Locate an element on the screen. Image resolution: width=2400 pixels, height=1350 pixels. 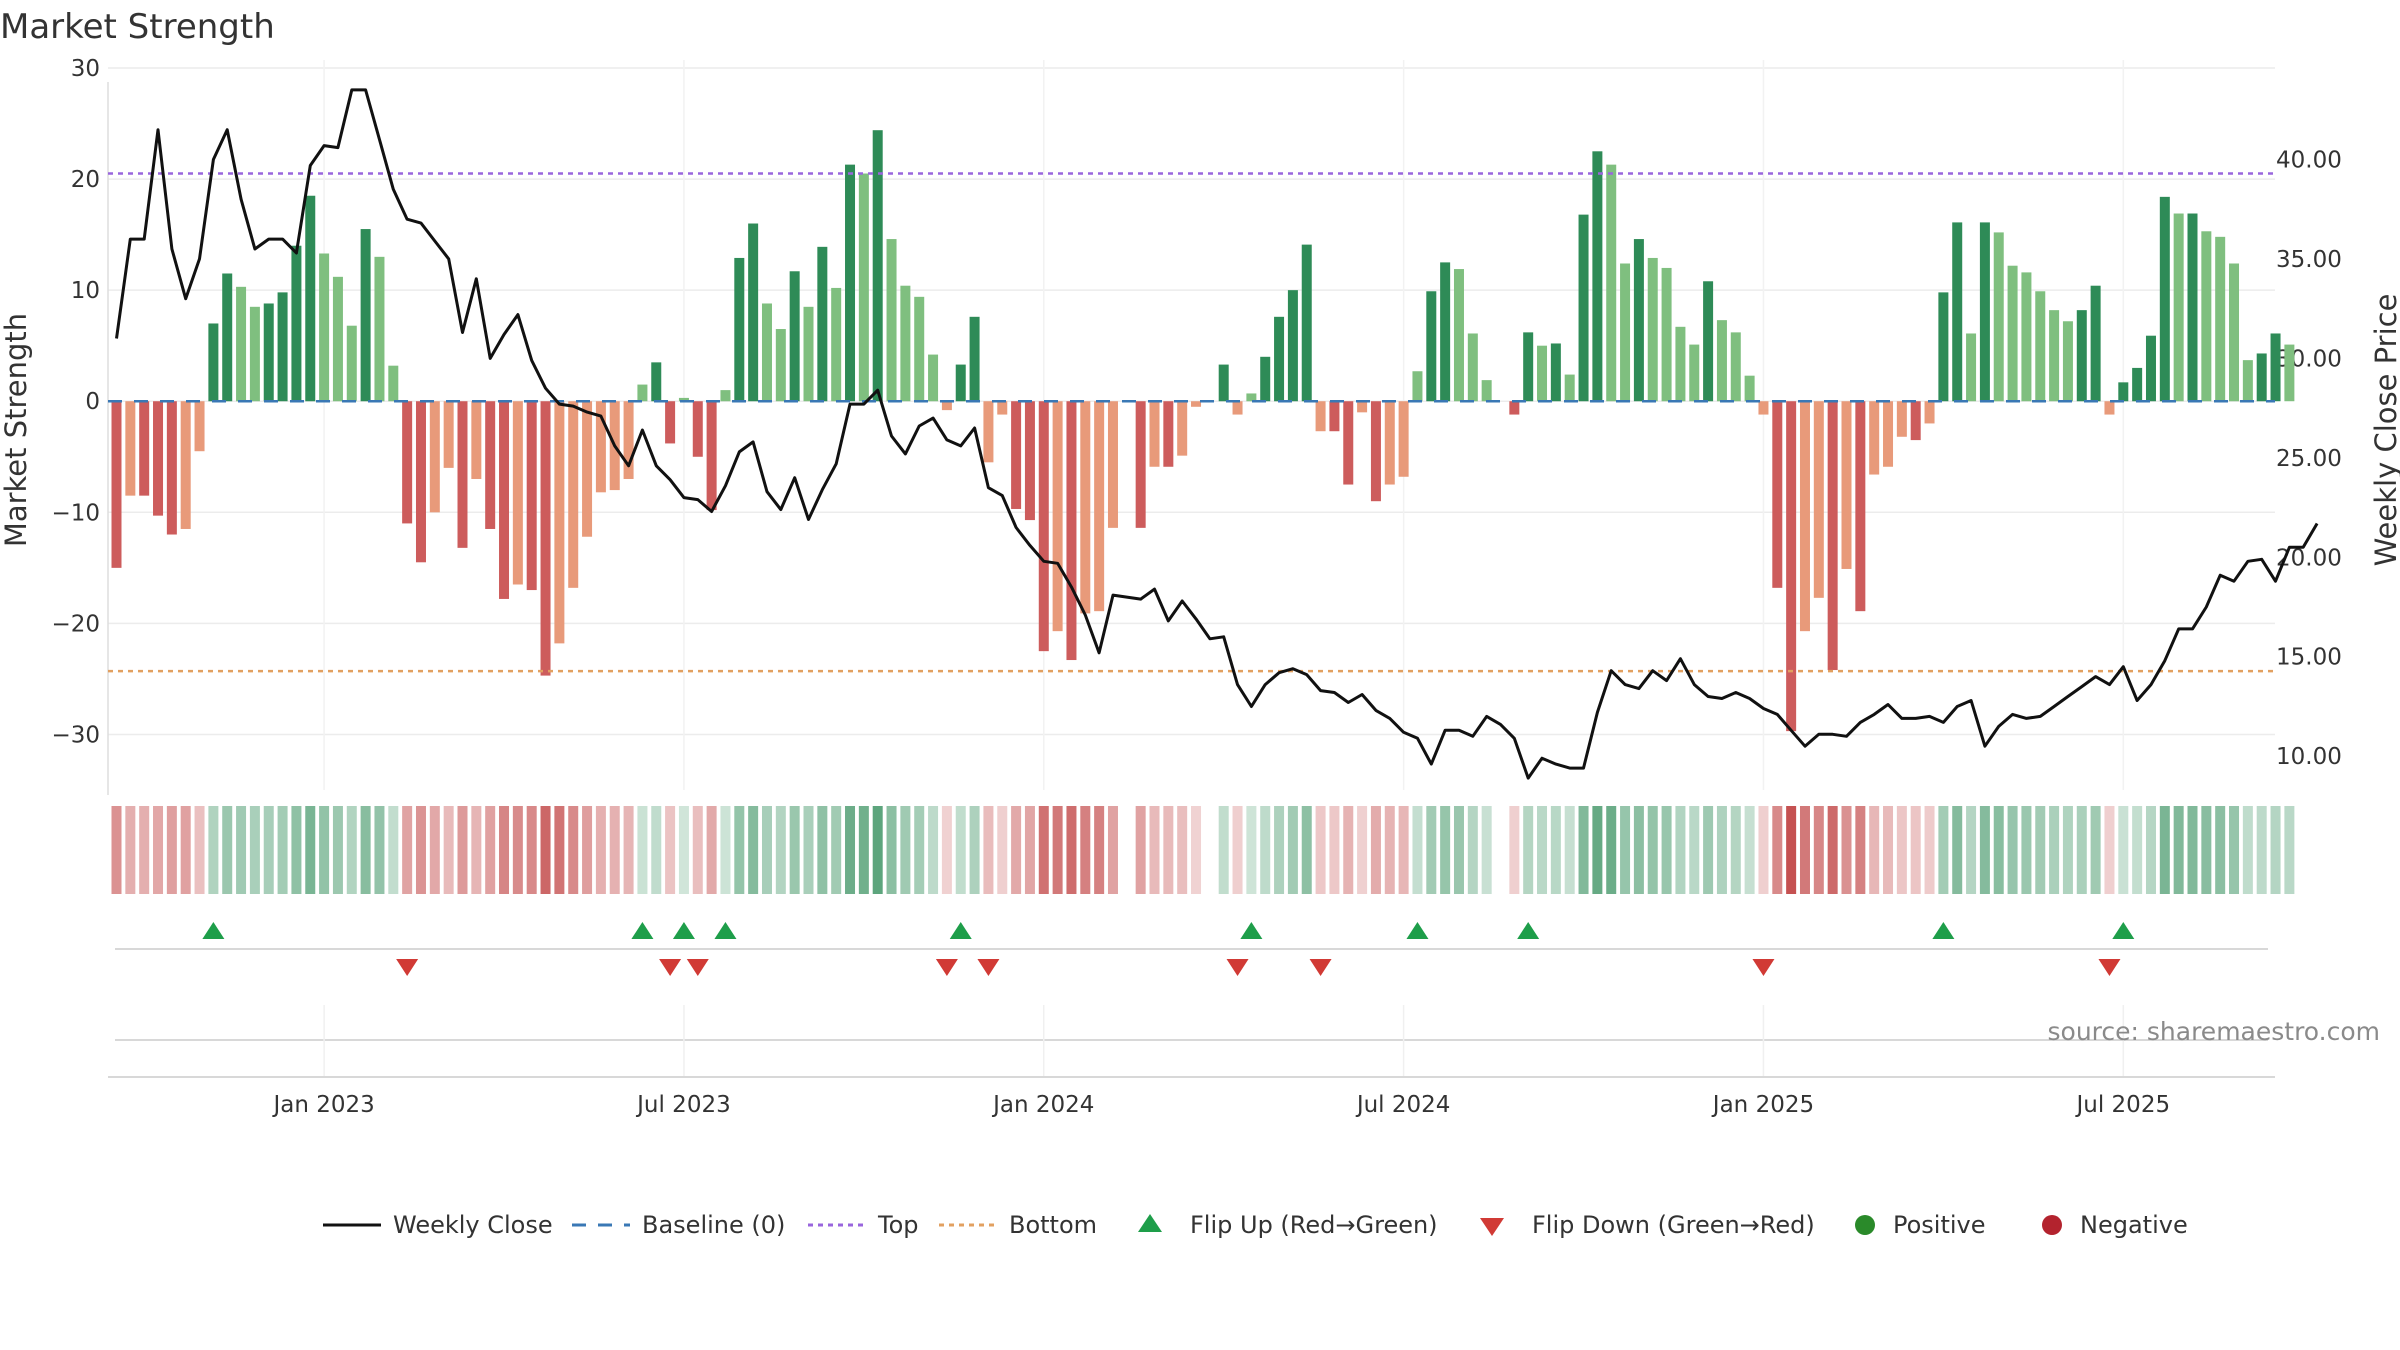
y-right-tick-label: 10.00 is located at coordinates (2309, 757).